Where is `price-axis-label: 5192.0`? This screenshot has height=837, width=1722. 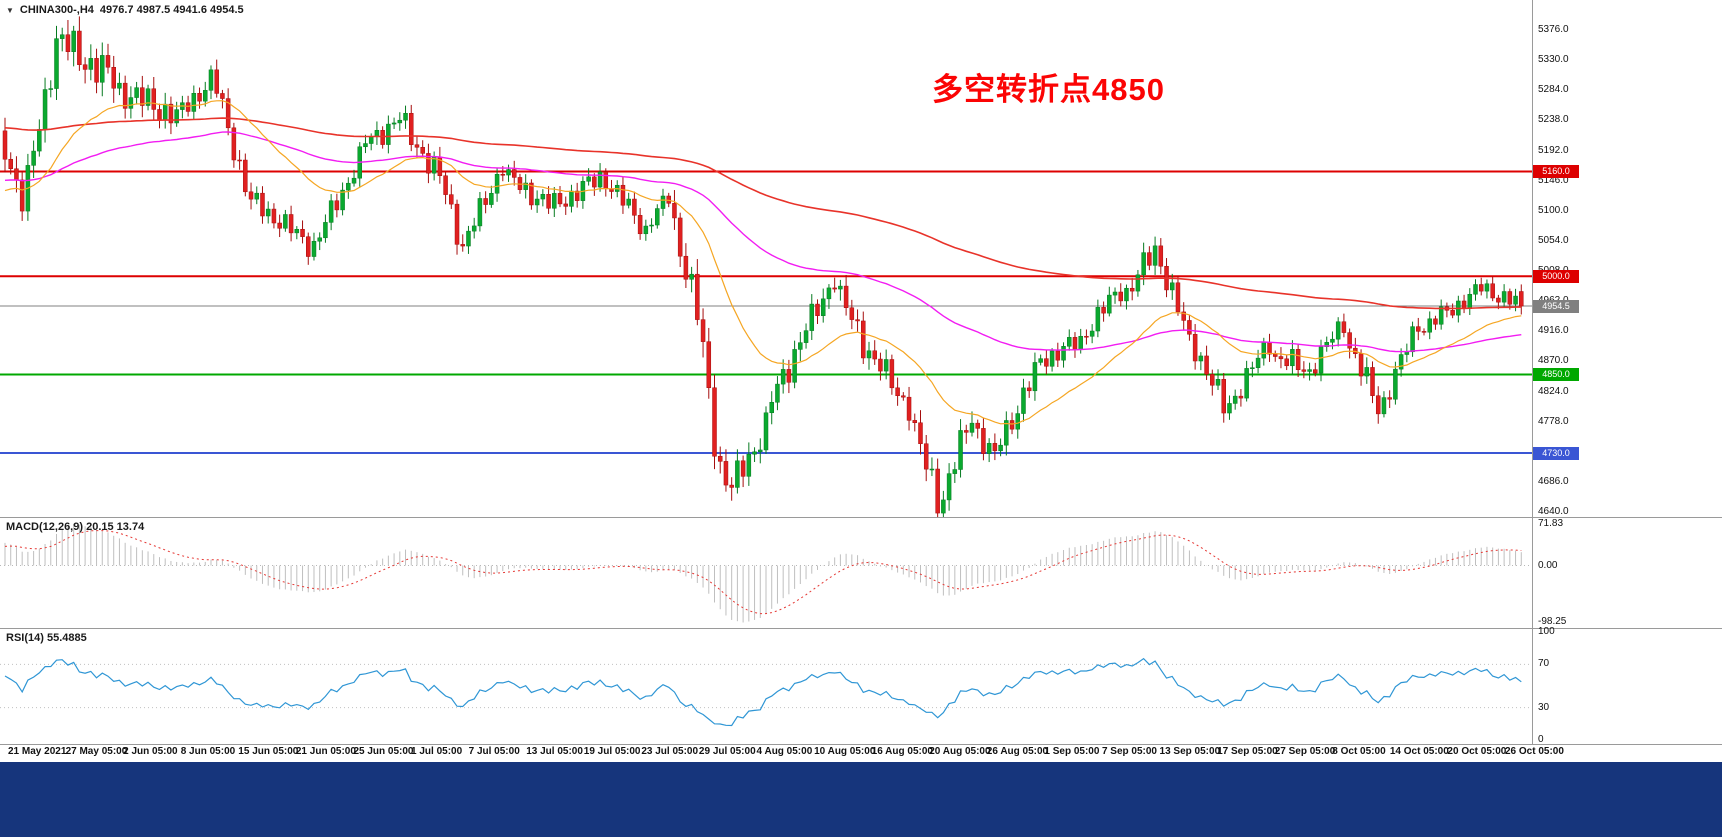 price-axis-label: 5192.0 is located at coordinates (1553, 150).